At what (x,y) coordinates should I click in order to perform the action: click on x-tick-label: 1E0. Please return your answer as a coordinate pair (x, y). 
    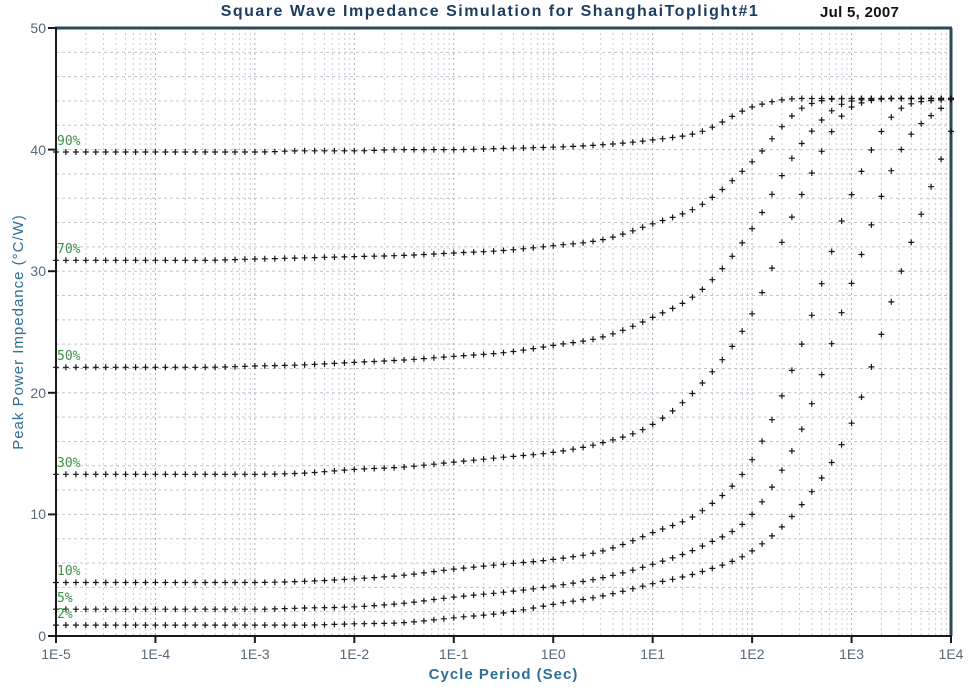
    Looking at the image, I should click on (553, 654).